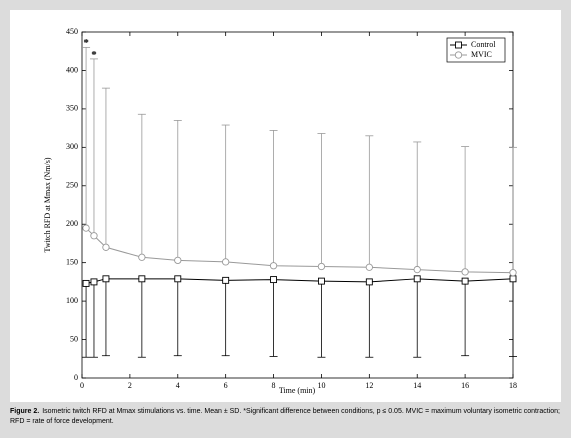  Describe the element at coordinates (226, 385) in the screenshot. I see `x-tick-label: 6` at that location.